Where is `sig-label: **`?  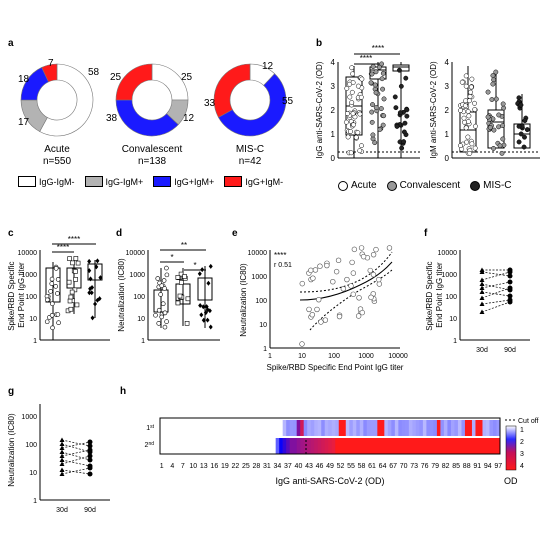 sig-label: ** is located at coordinates (184, 245).